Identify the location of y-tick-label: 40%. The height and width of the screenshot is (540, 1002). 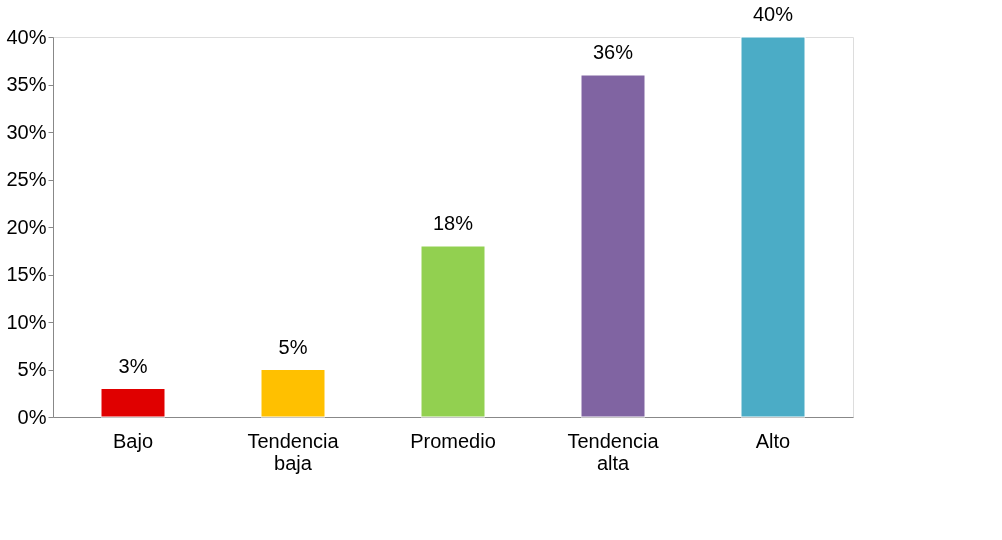
(26, 36).